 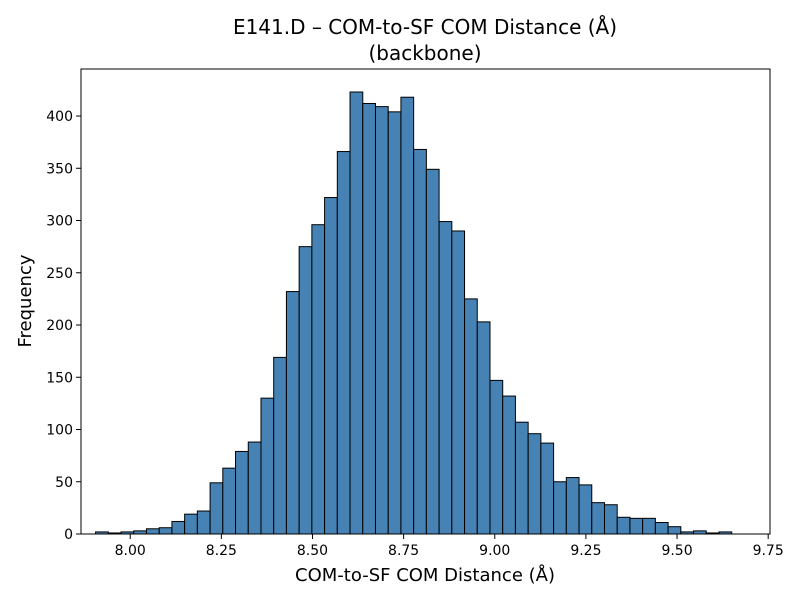 I want to click on x-axis-ticks: 8.00 8.25 8.50 8.75 9.00 9.25 9.50 9.75, so click(x=449, y=546).